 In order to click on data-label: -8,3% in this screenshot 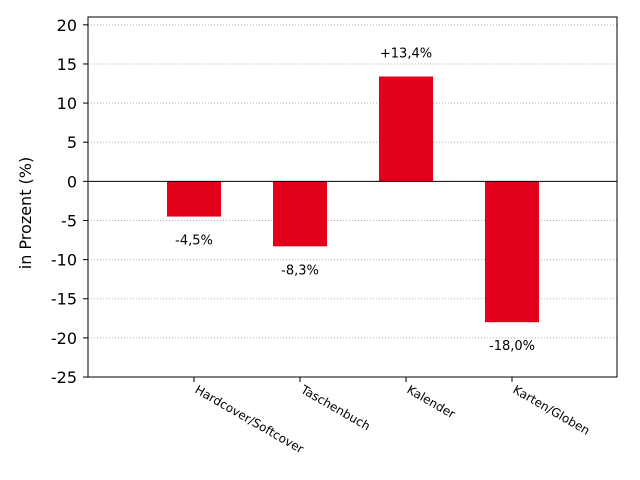, I will do `click(300, 270)`.